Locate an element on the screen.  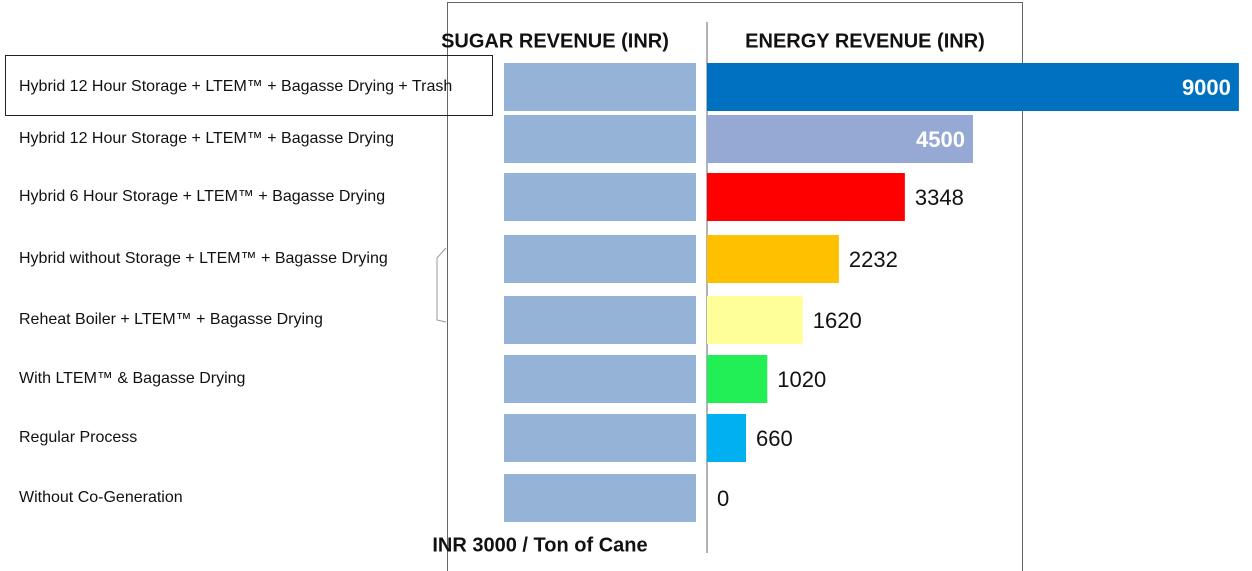
bracket is located at coordinates (441, 285).